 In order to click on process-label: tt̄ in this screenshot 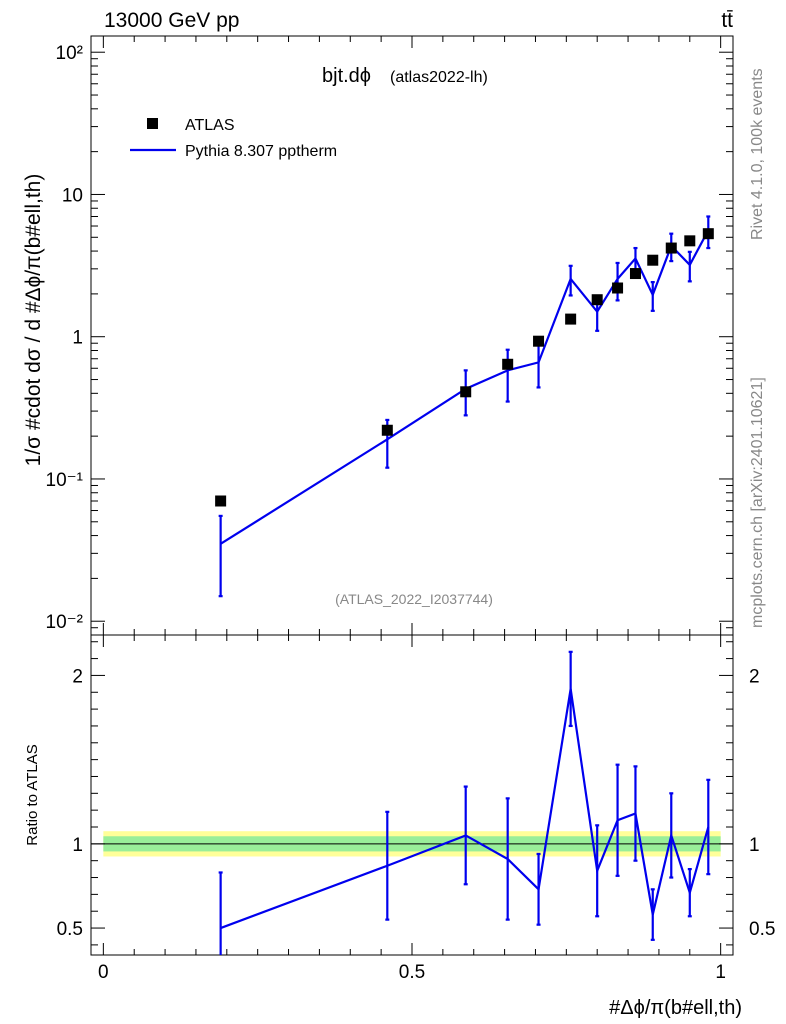, I will do `click(727, 20)`.